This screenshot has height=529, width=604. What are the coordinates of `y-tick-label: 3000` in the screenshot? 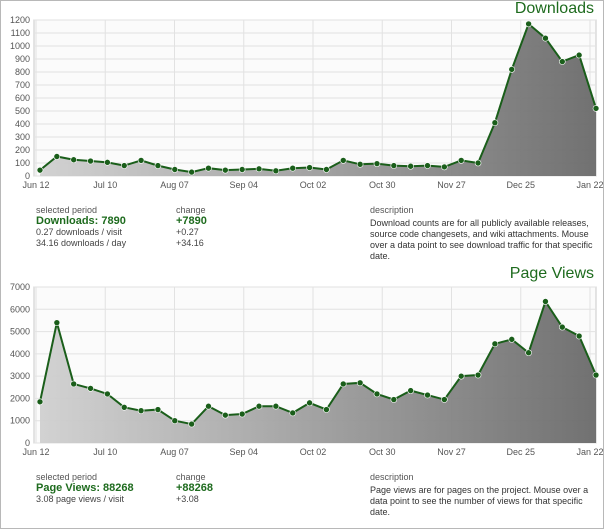 It's located at (20, 376).